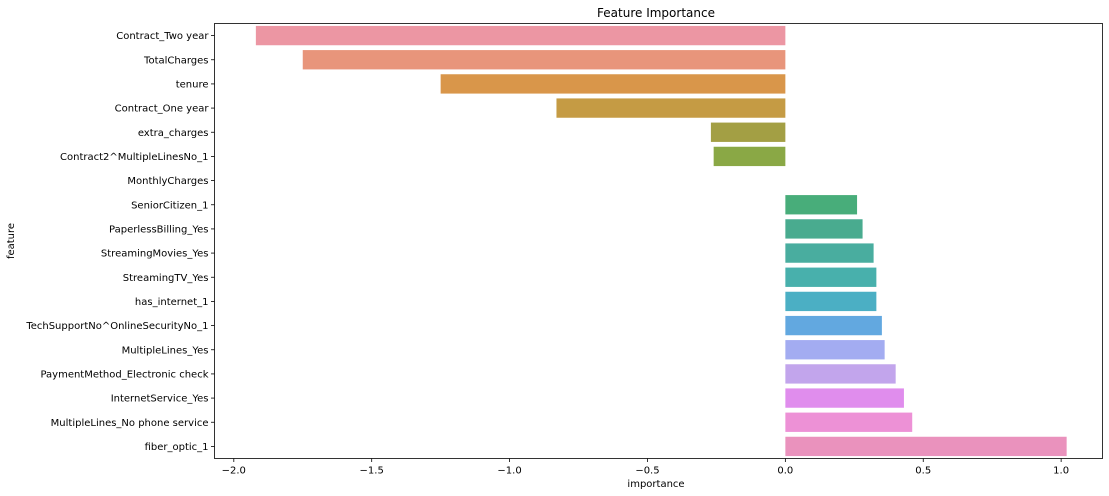 Image resolution: width=1109 pixels, height=496 pixels. Describe the element at coordinates (172, 302) in the screenshot. I see `y-tick-label: has_internet_1` at that location.